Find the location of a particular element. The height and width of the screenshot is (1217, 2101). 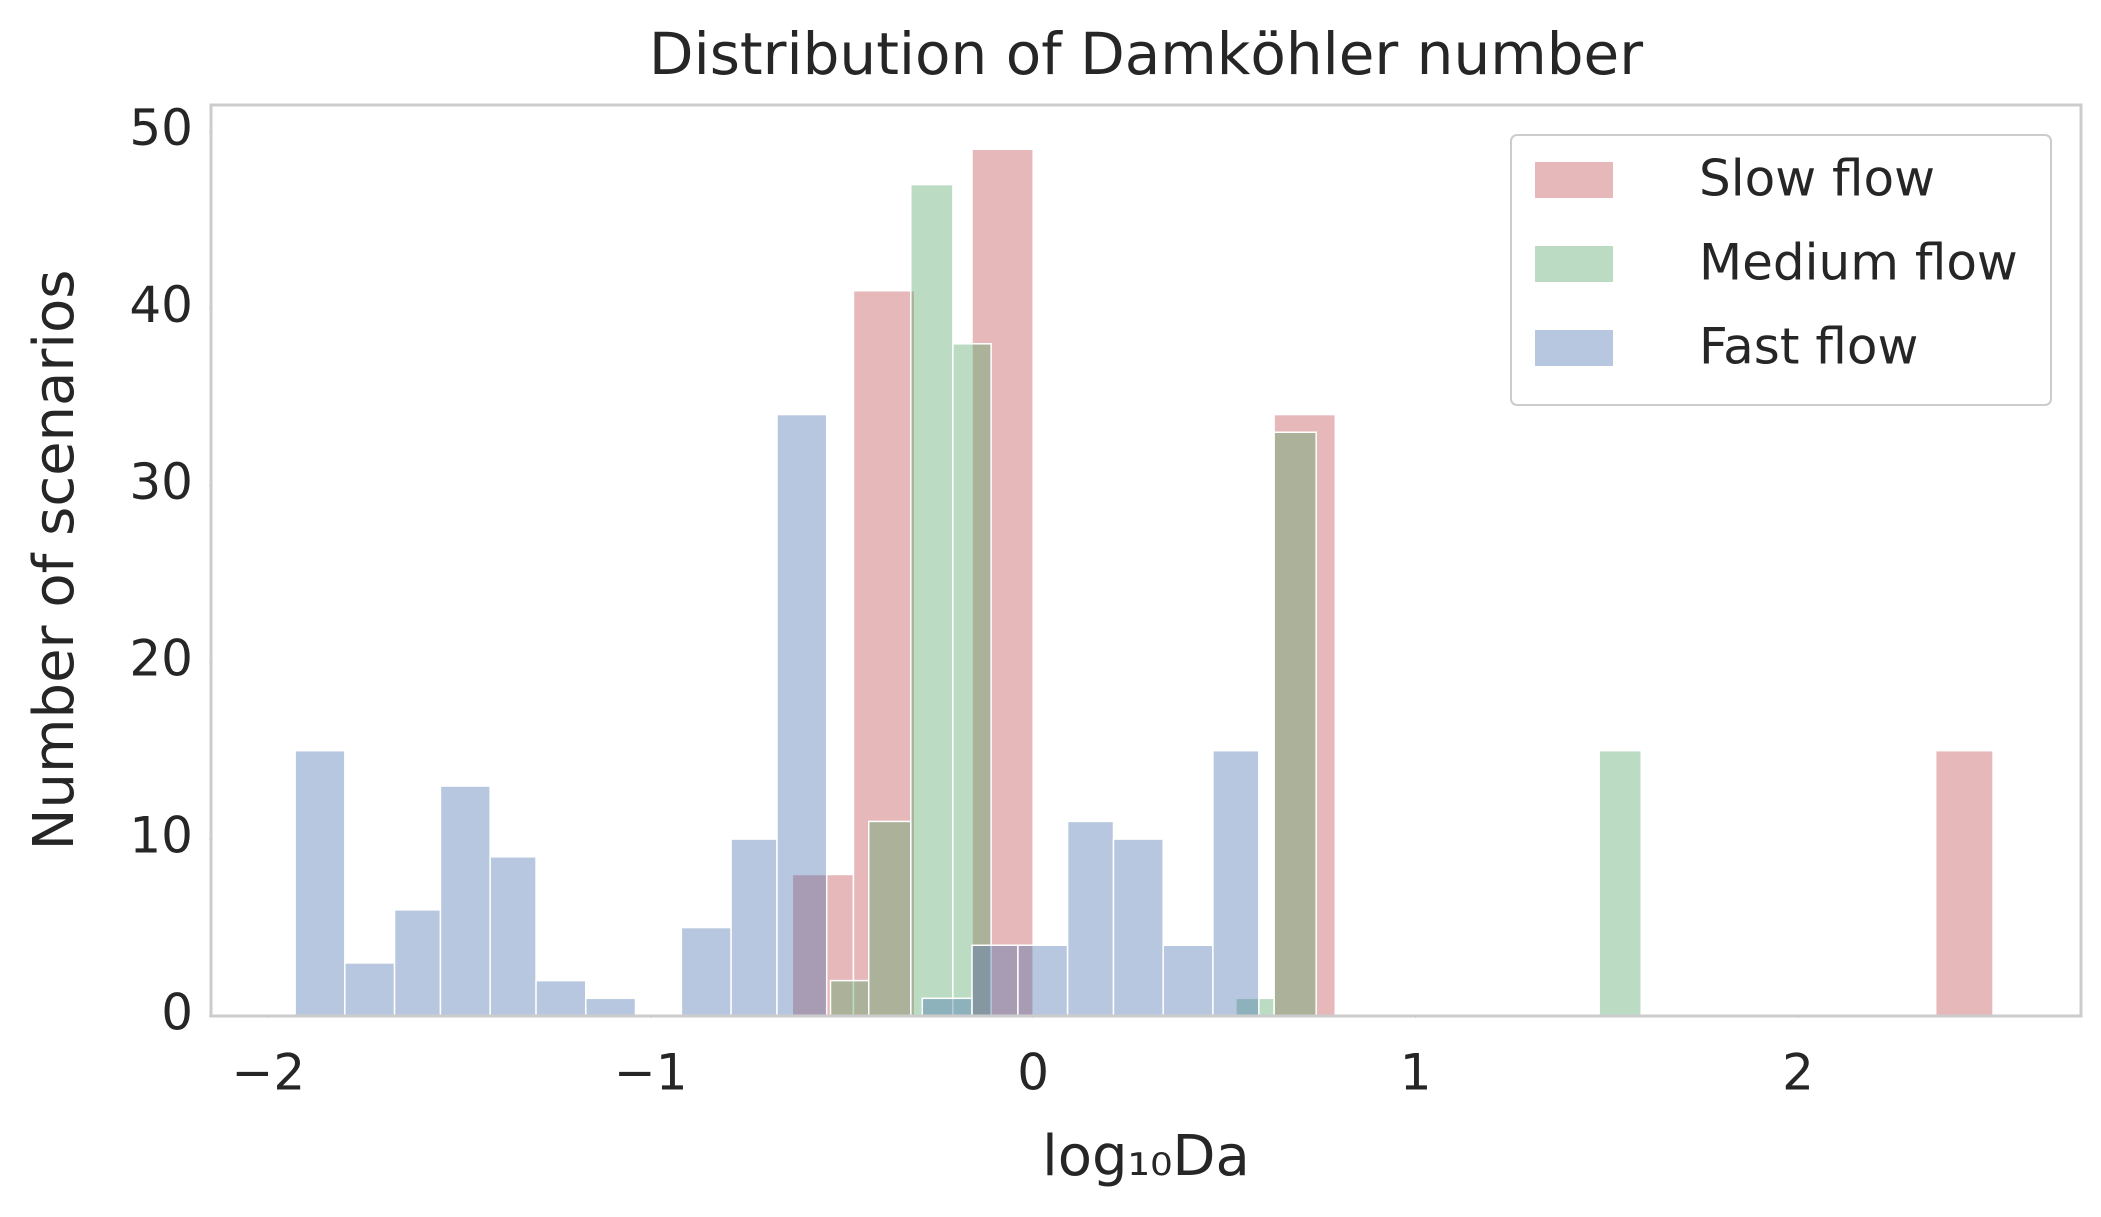

x-tick-label: 2 is located at coordinates (1798, 1073).